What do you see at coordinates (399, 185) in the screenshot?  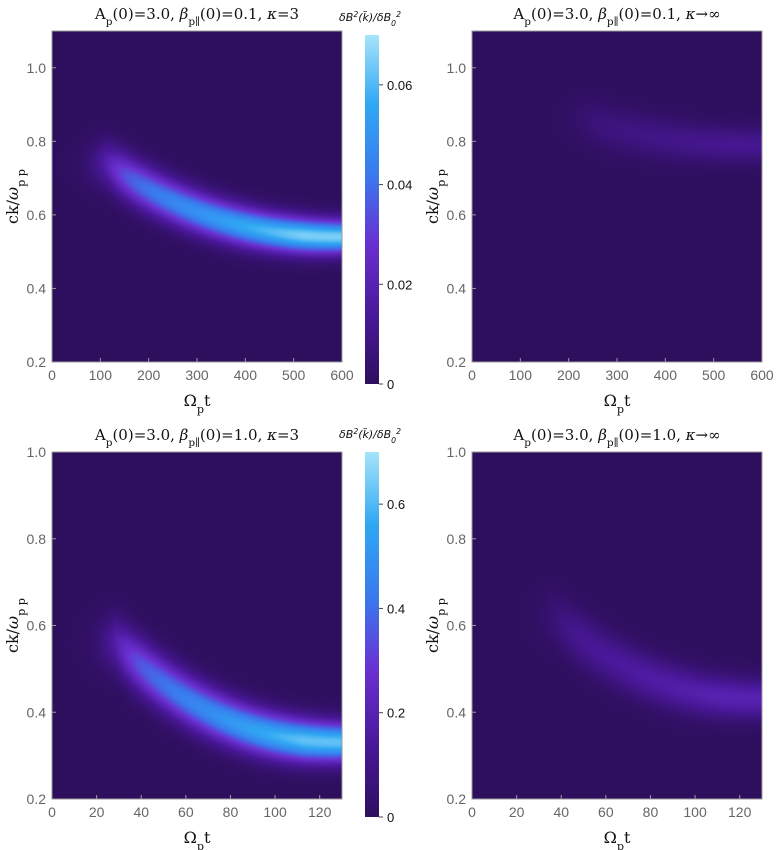 I see `colorbar-tick-label: 0.04` at bounding box center [399, 185].